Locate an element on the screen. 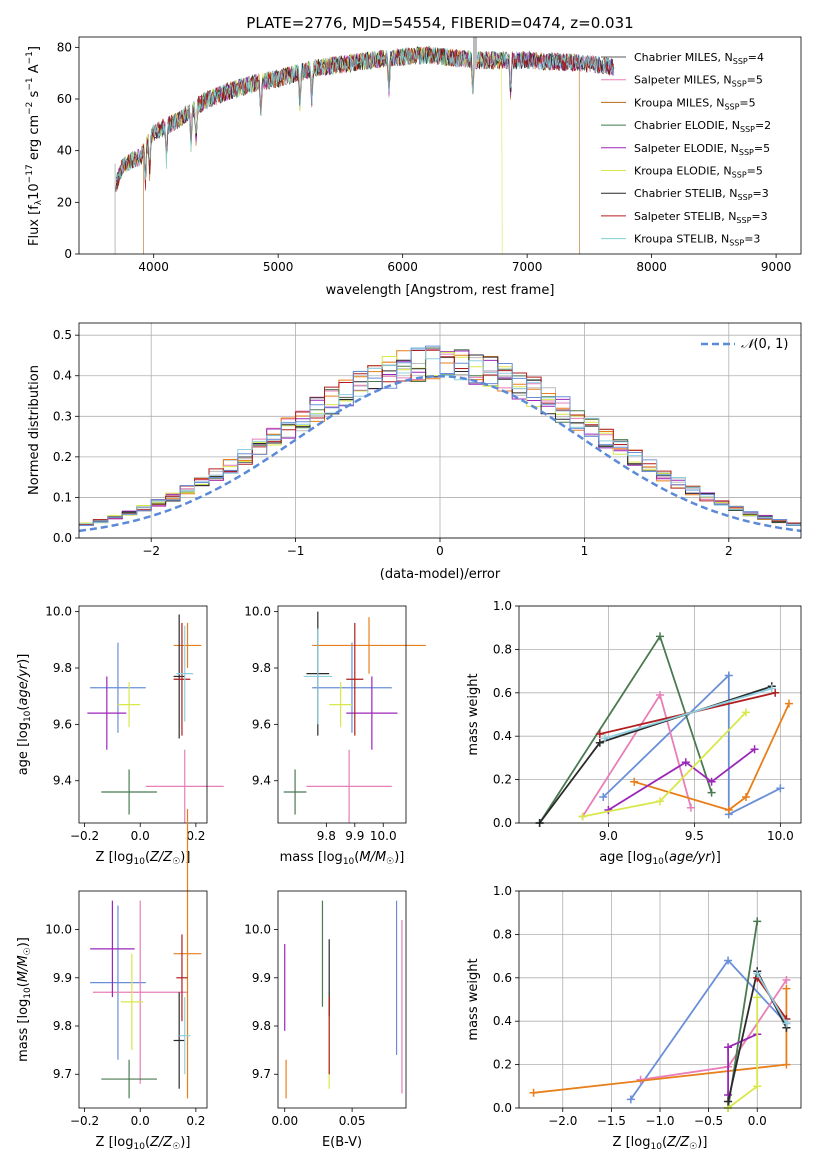 The width and height of the screenshot is (819, 1170). x-tick-label: 6000 is located at coordinates (402, 267).